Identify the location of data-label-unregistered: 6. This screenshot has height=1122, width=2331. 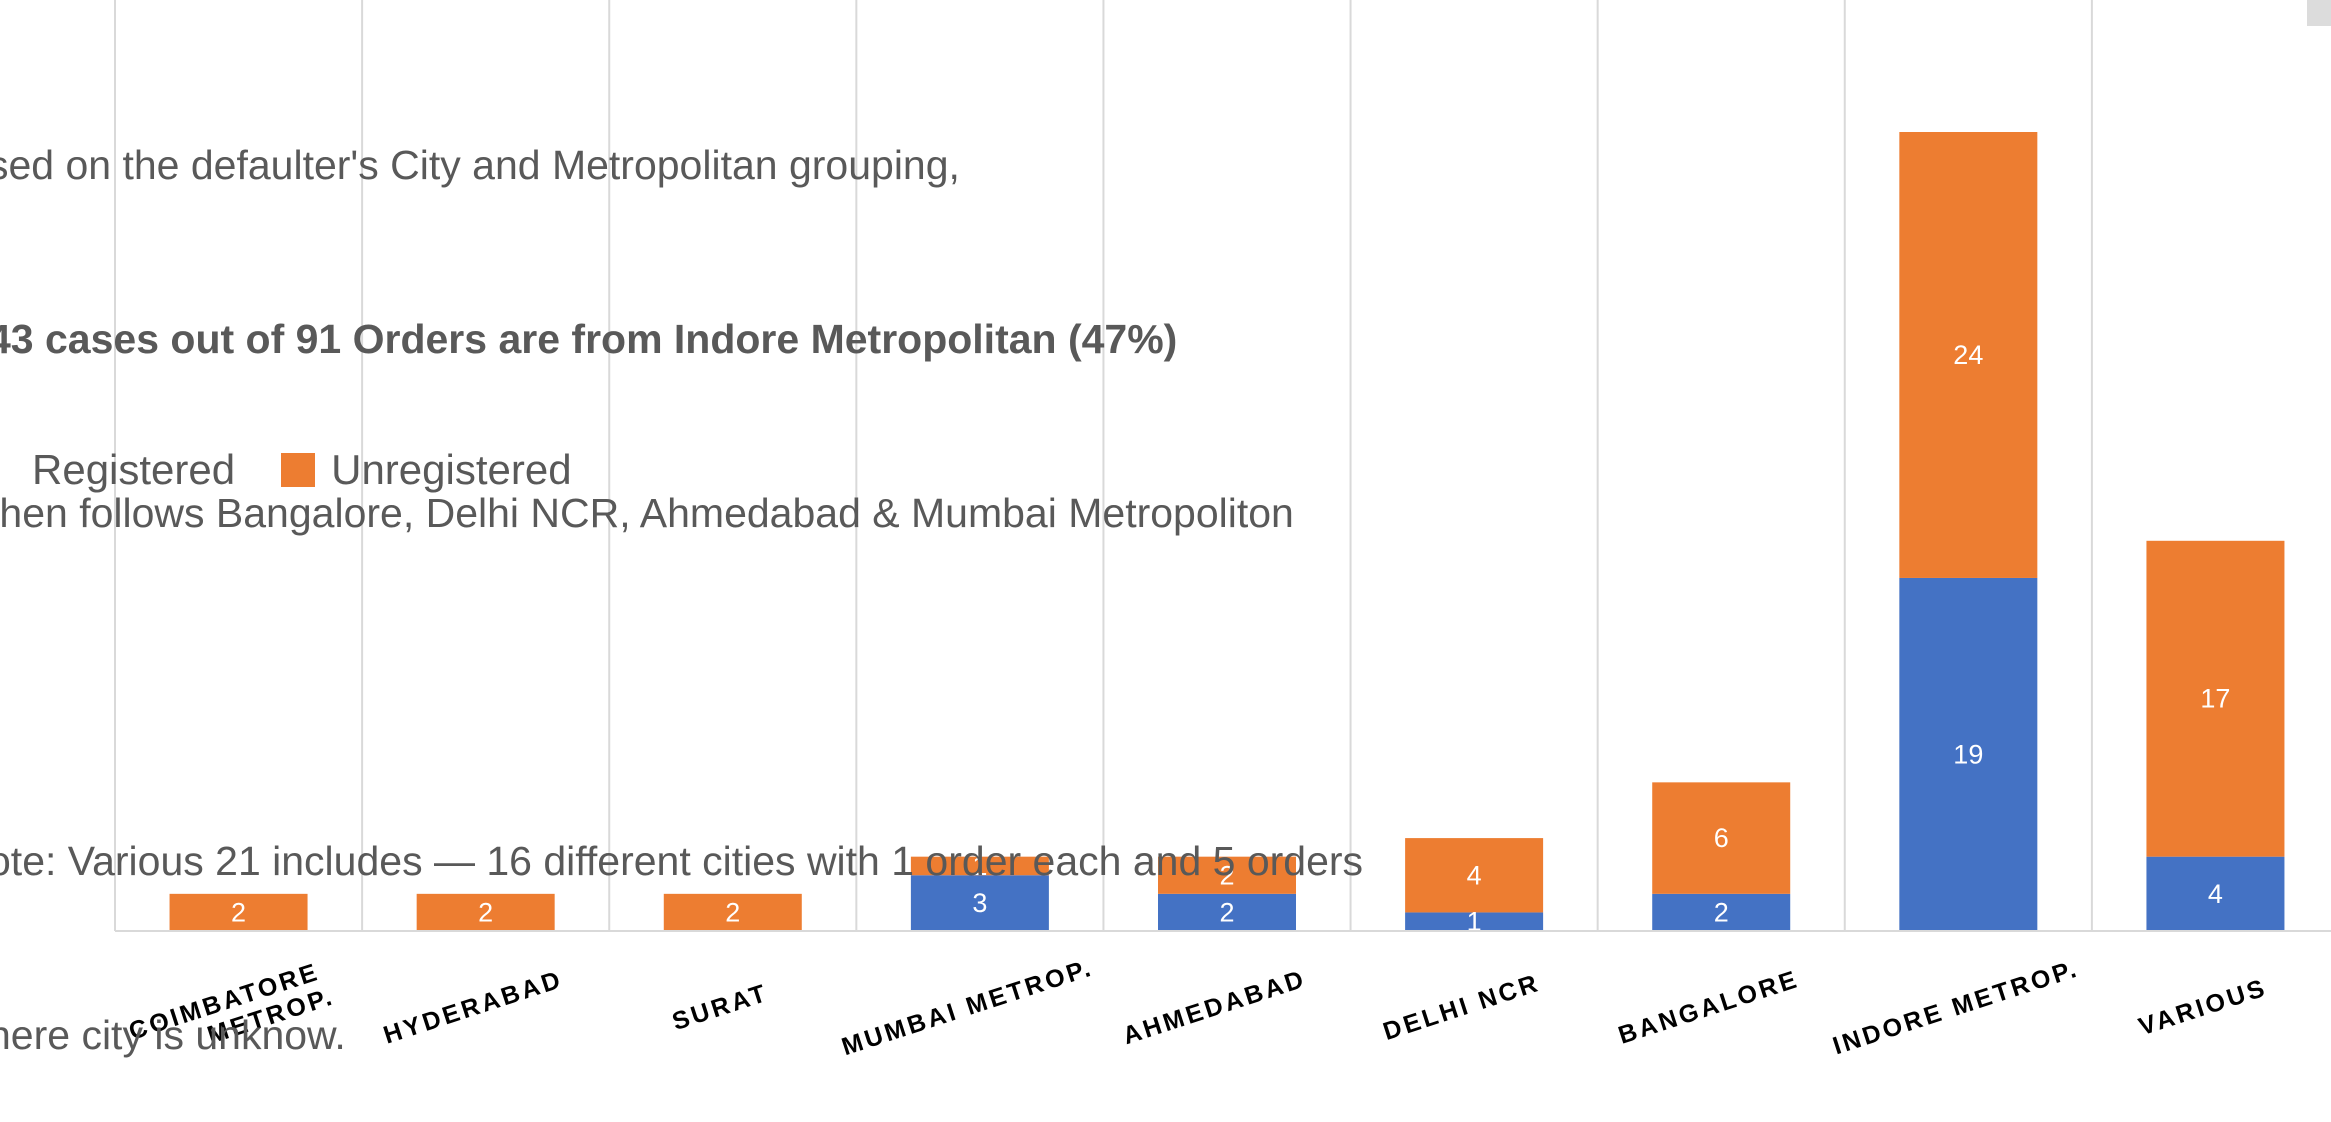
(1721, 838).